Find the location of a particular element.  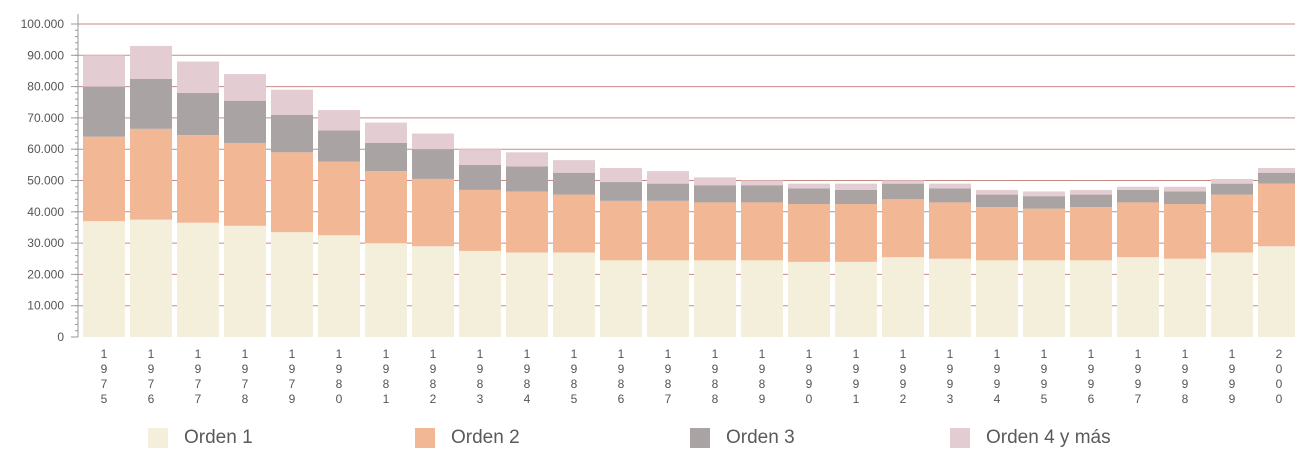

legend-item-orden-4: Orden 4 y más is located at coordinates (1030, 438).